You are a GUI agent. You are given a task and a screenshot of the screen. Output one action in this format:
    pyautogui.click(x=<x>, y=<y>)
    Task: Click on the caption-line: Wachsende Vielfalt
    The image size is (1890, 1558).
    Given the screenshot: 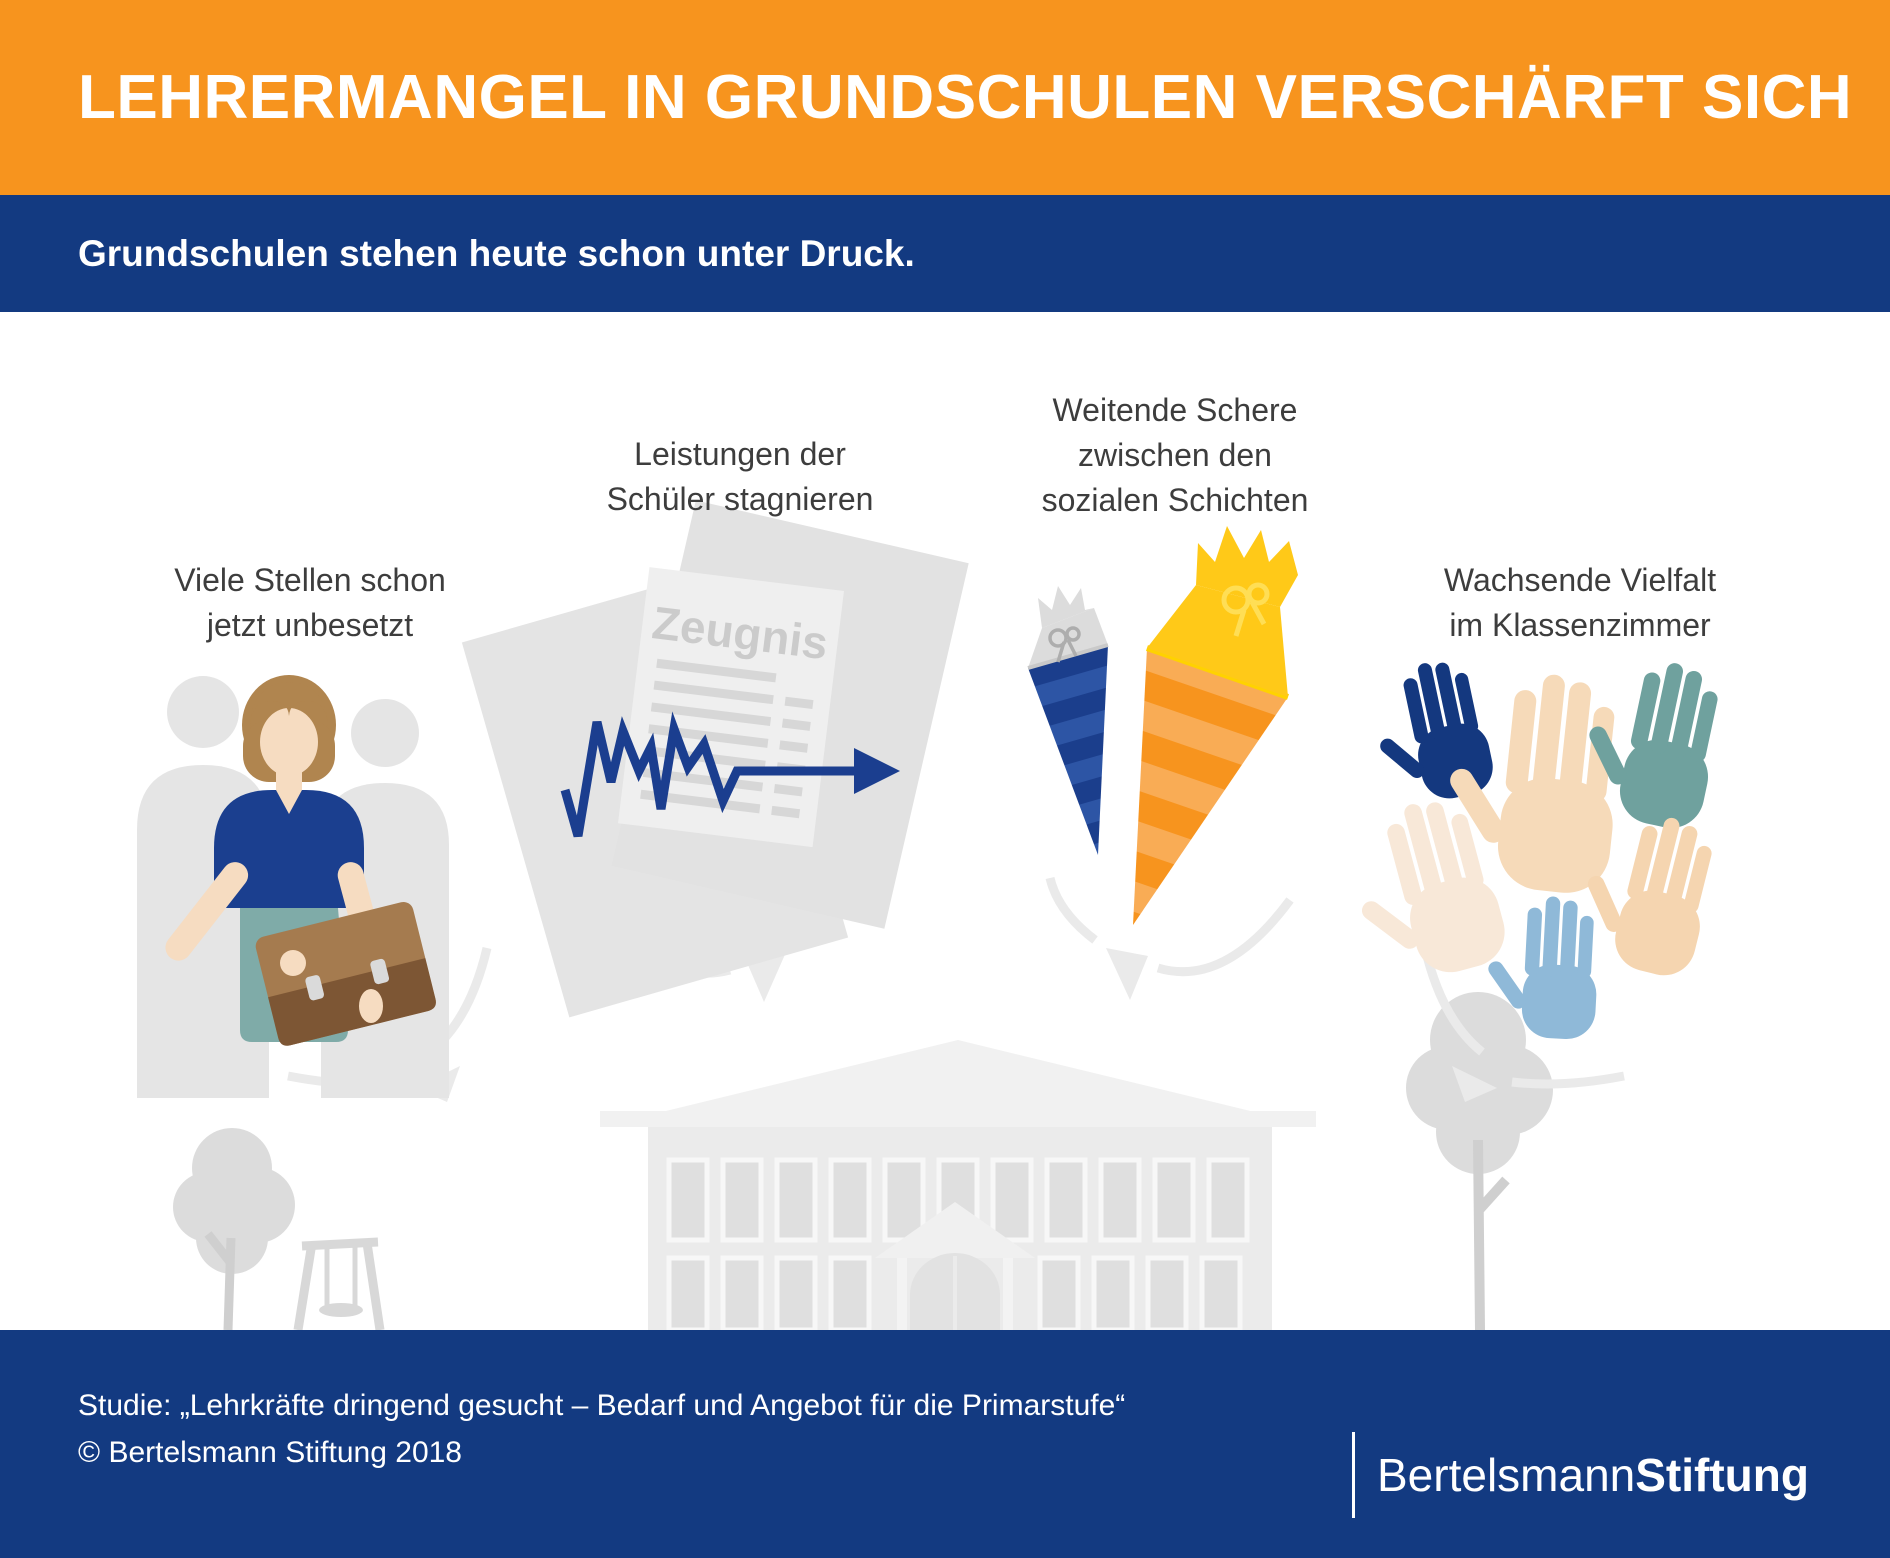 What is the action you would take?
    pyautogui.click(x=1580, y=580)
    